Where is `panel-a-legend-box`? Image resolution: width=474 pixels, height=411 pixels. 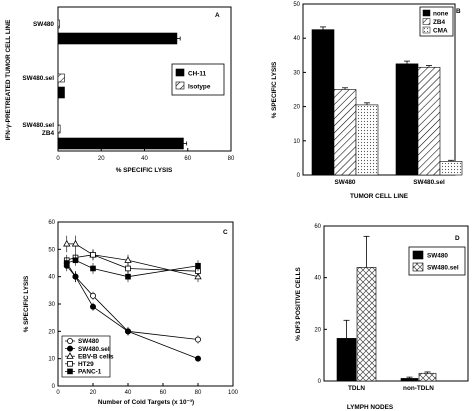 panel-a-legend-box is located at coordinates (198, 79).